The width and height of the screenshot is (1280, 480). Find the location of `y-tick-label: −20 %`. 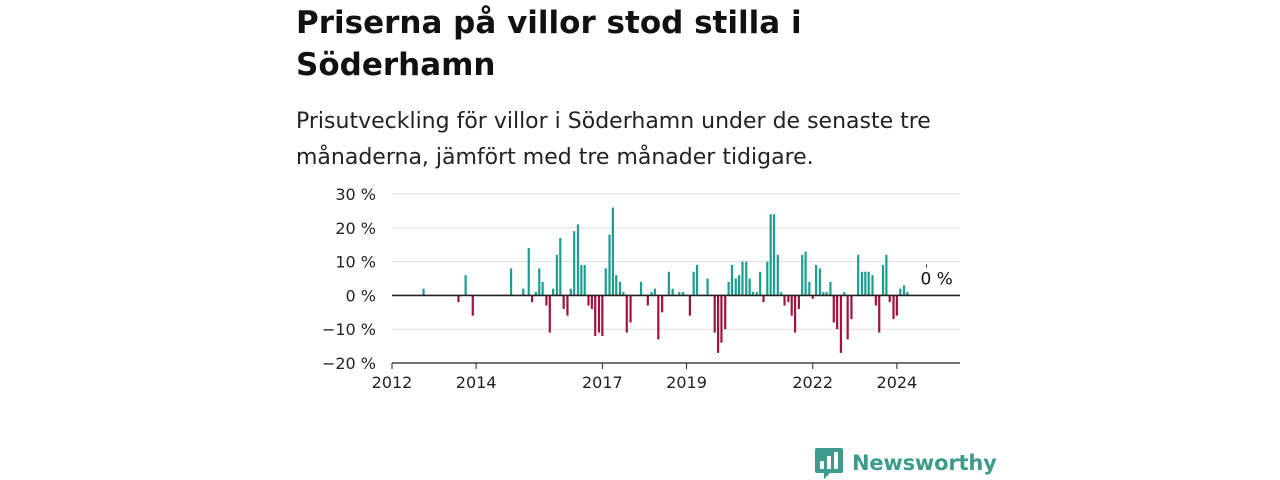

y-tick-label: −20 % is located at coordinates (349, 363).